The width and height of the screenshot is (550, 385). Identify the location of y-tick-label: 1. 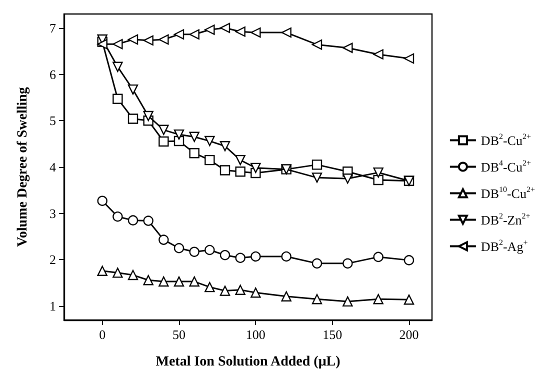
(53, 306).